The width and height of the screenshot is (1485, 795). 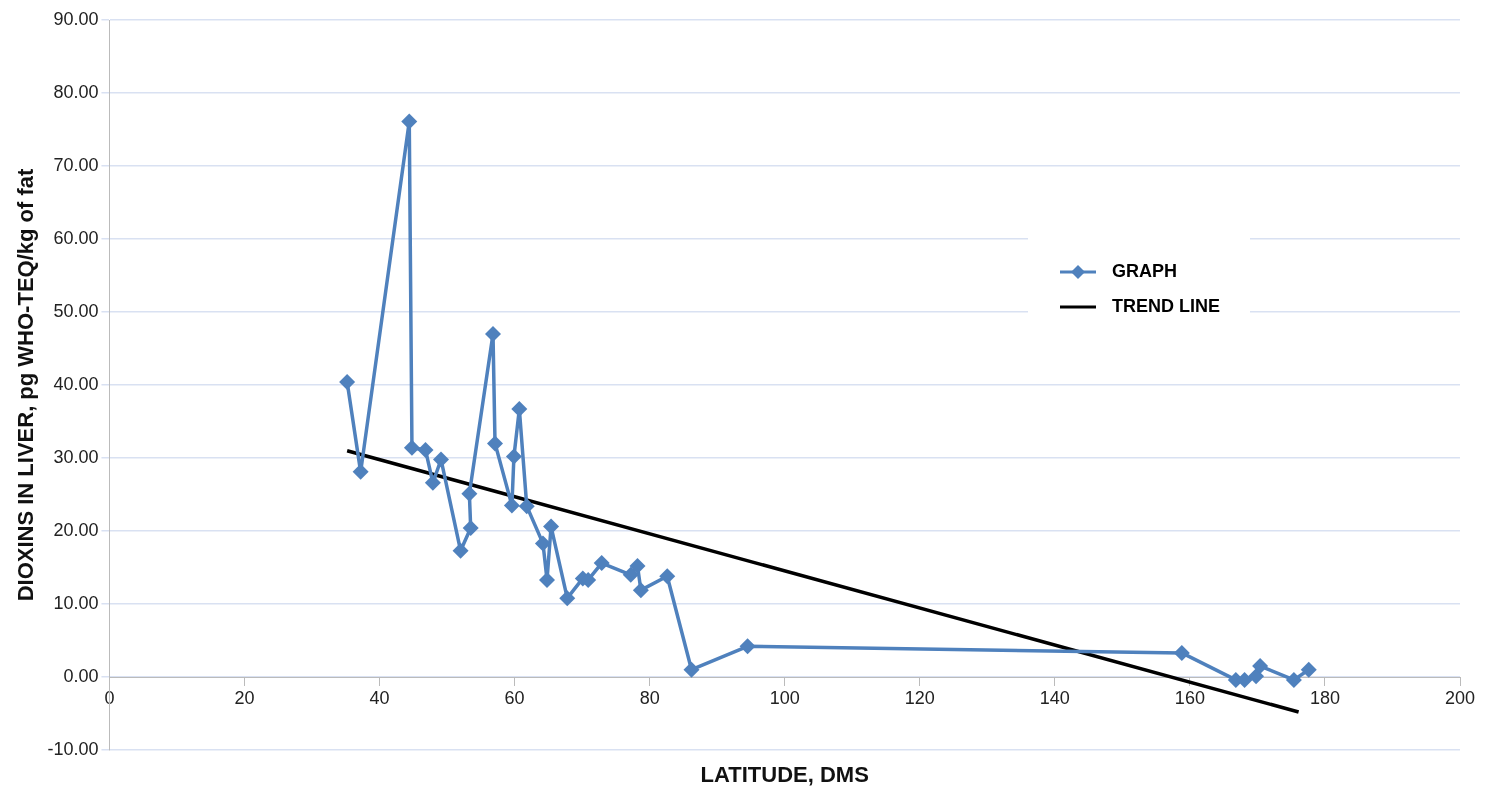 What do you see at coordinates (76, 602) in the screenshot?
I see `y-tick-label: 10.00` at bounding box center [76, 602].